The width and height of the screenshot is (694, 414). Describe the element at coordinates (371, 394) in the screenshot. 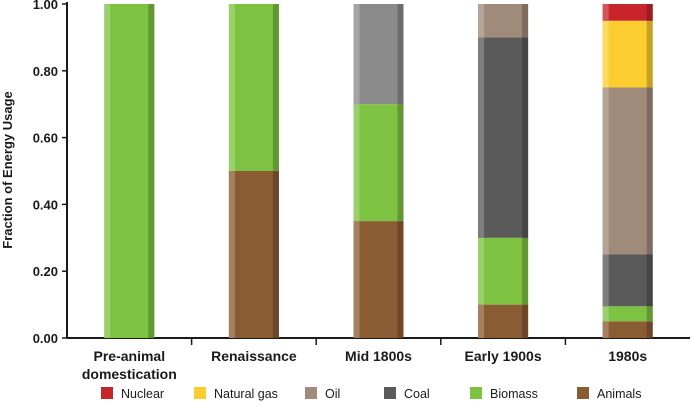

I see `legend: Nuclear Natural gas Oil Coal Biomass Animals` at that location.